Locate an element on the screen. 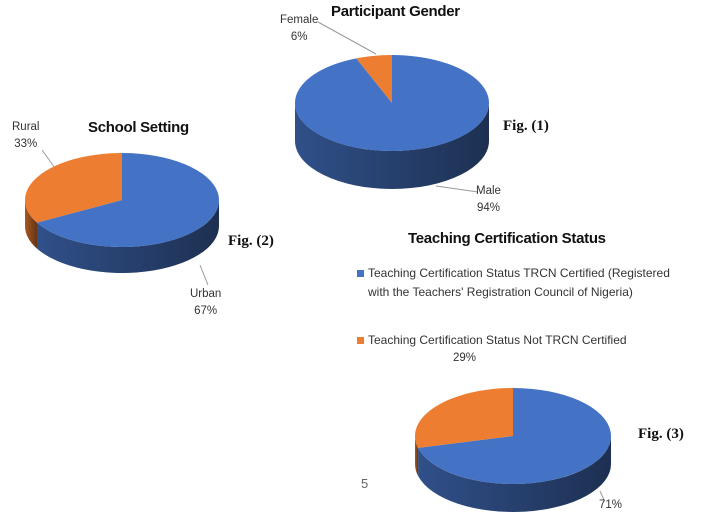 The width and height of the screenshot is (701, 523). data-label-urban: Urban 67% is located at coordinates (206, 302).